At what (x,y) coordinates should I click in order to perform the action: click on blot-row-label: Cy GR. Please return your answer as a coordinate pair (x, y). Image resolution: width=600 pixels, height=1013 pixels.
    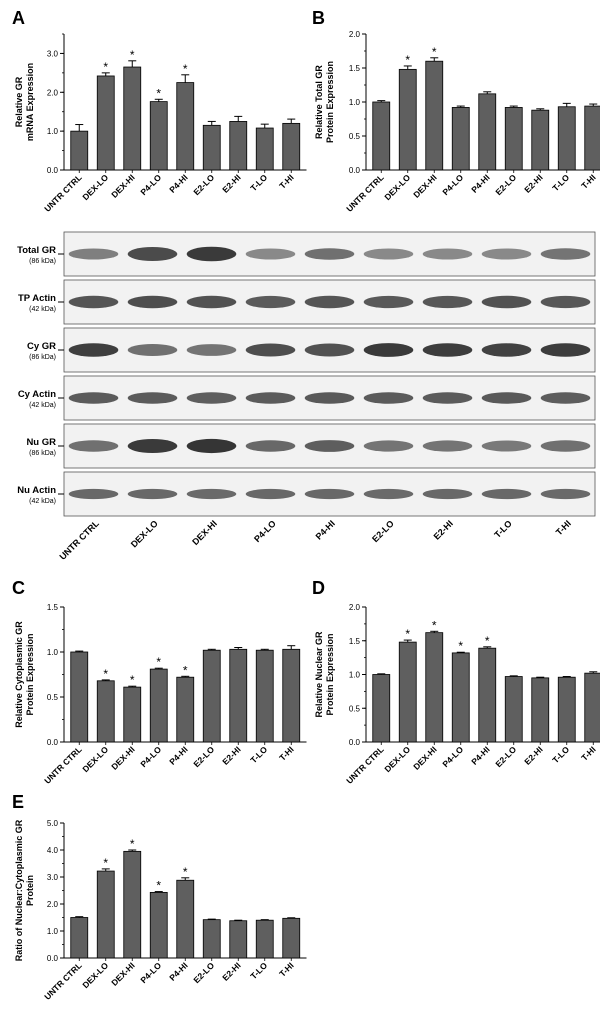
    Looking at the image, I should click on (41, 346).